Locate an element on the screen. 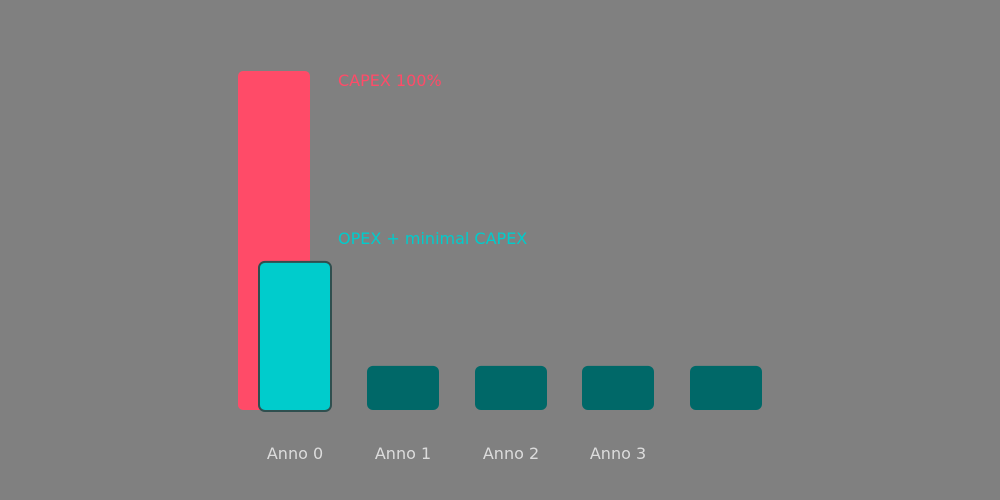 This screenshot has width=1000, height=500. annotation-capex: CAPEX 100% is located at coordinates (390, 80).